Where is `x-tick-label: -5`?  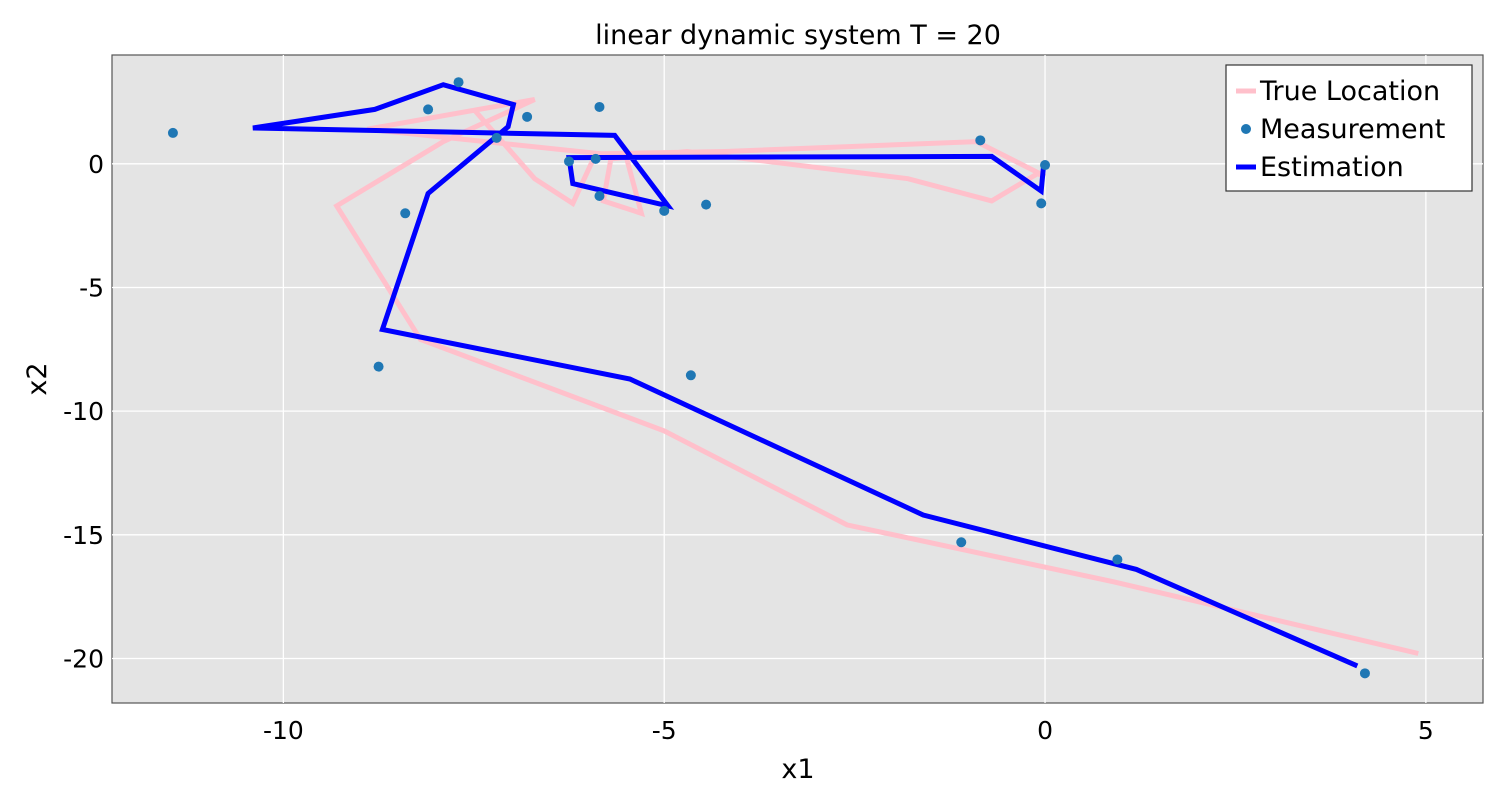 x-tick-label: -5 is located at coordinates (664, 730).